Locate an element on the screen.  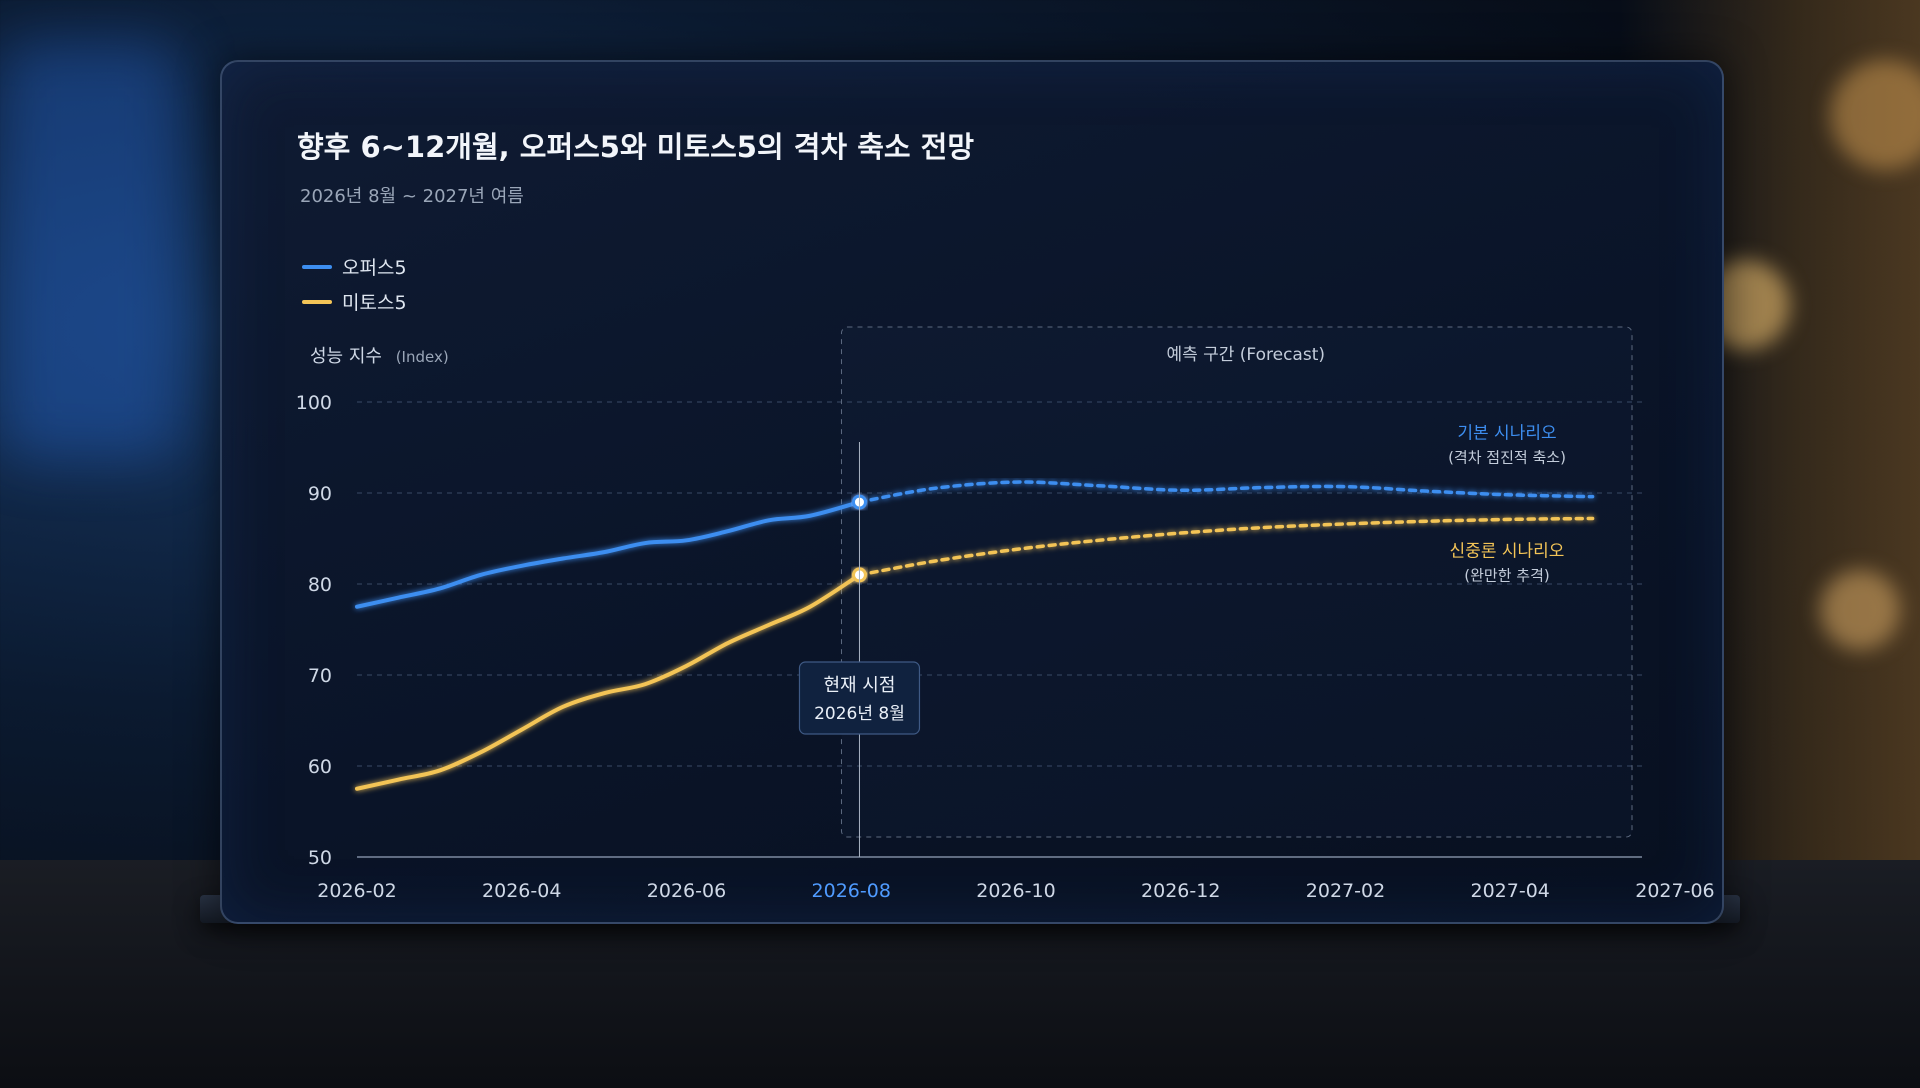
x-tick-label: 2026-08 is located at coordinates (851, 891).